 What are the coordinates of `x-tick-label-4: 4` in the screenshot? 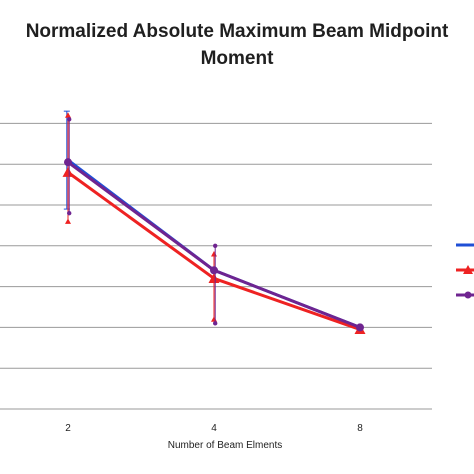 It's located at (214, 428).